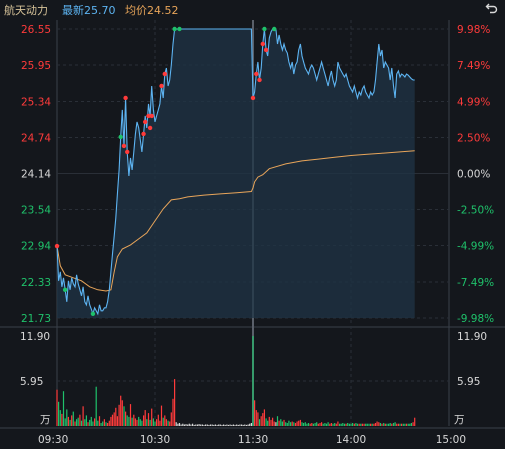 The image size is (505, 449). What do you see at coordinates (36, 139) in the screenshot?
I see `price-tick-label-left: 24.74` at bounding box center [36, 139].